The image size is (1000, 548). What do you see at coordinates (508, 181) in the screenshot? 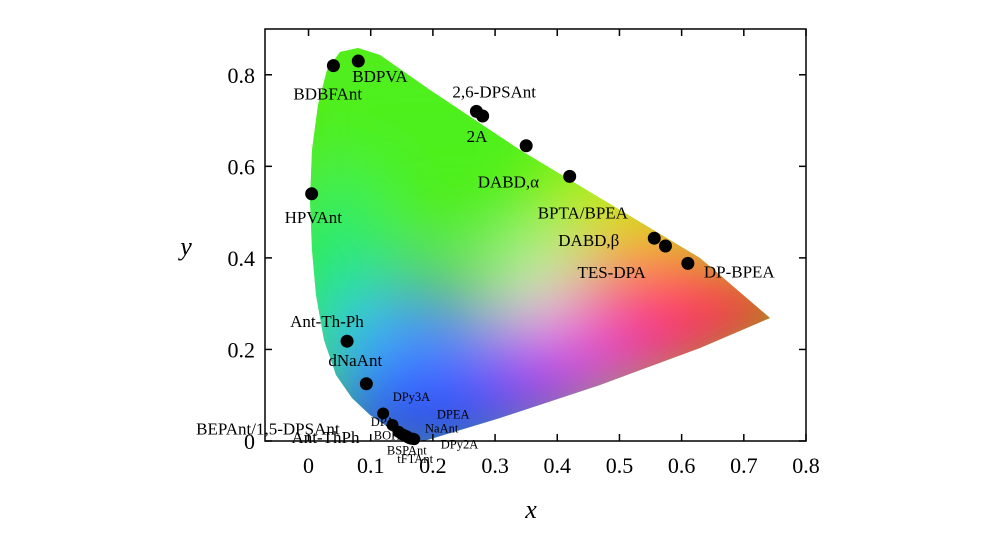
I see `point-label: DABD,α` at bounding box center [508, 181].